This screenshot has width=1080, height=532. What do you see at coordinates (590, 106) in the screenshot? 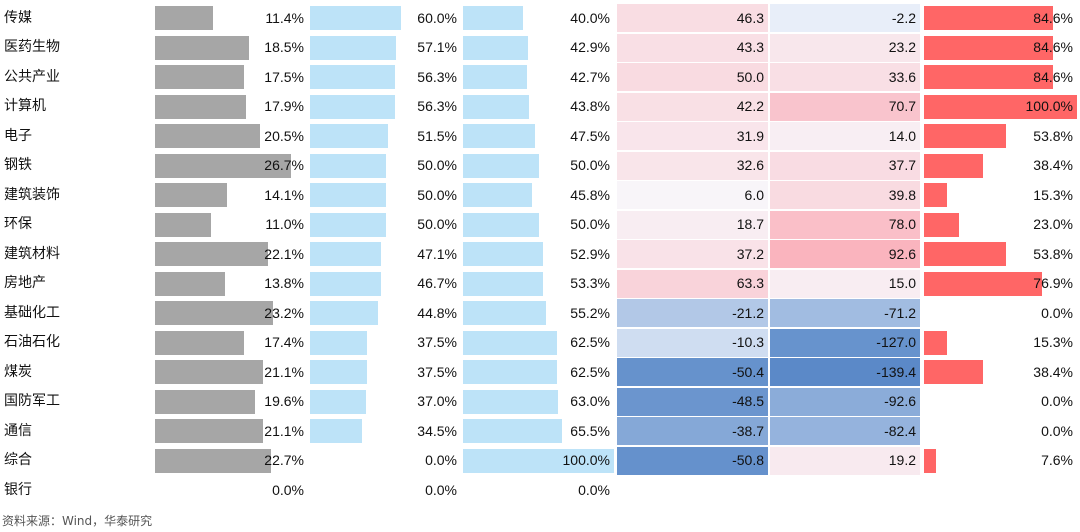
I see `data-label: 43.8%` at bounding box center [590, 106].